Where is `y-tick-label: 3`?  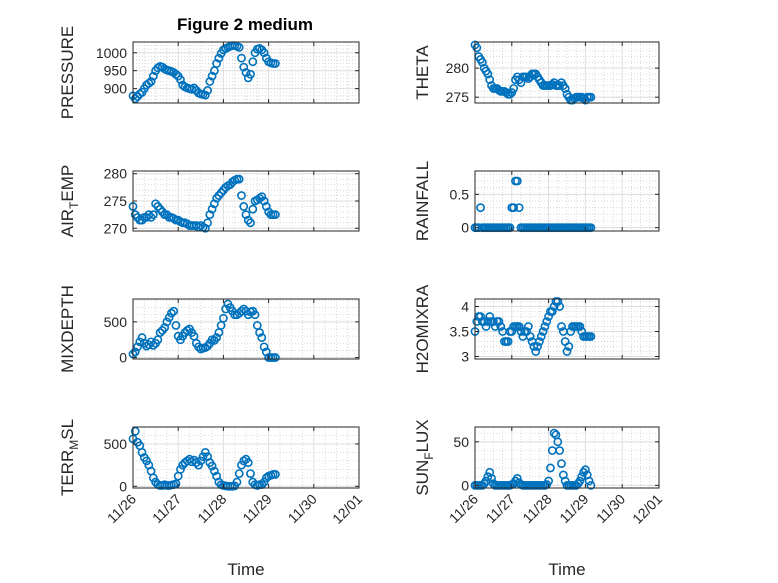
y-tick-label: 3 is located at coordinates (465, 357).